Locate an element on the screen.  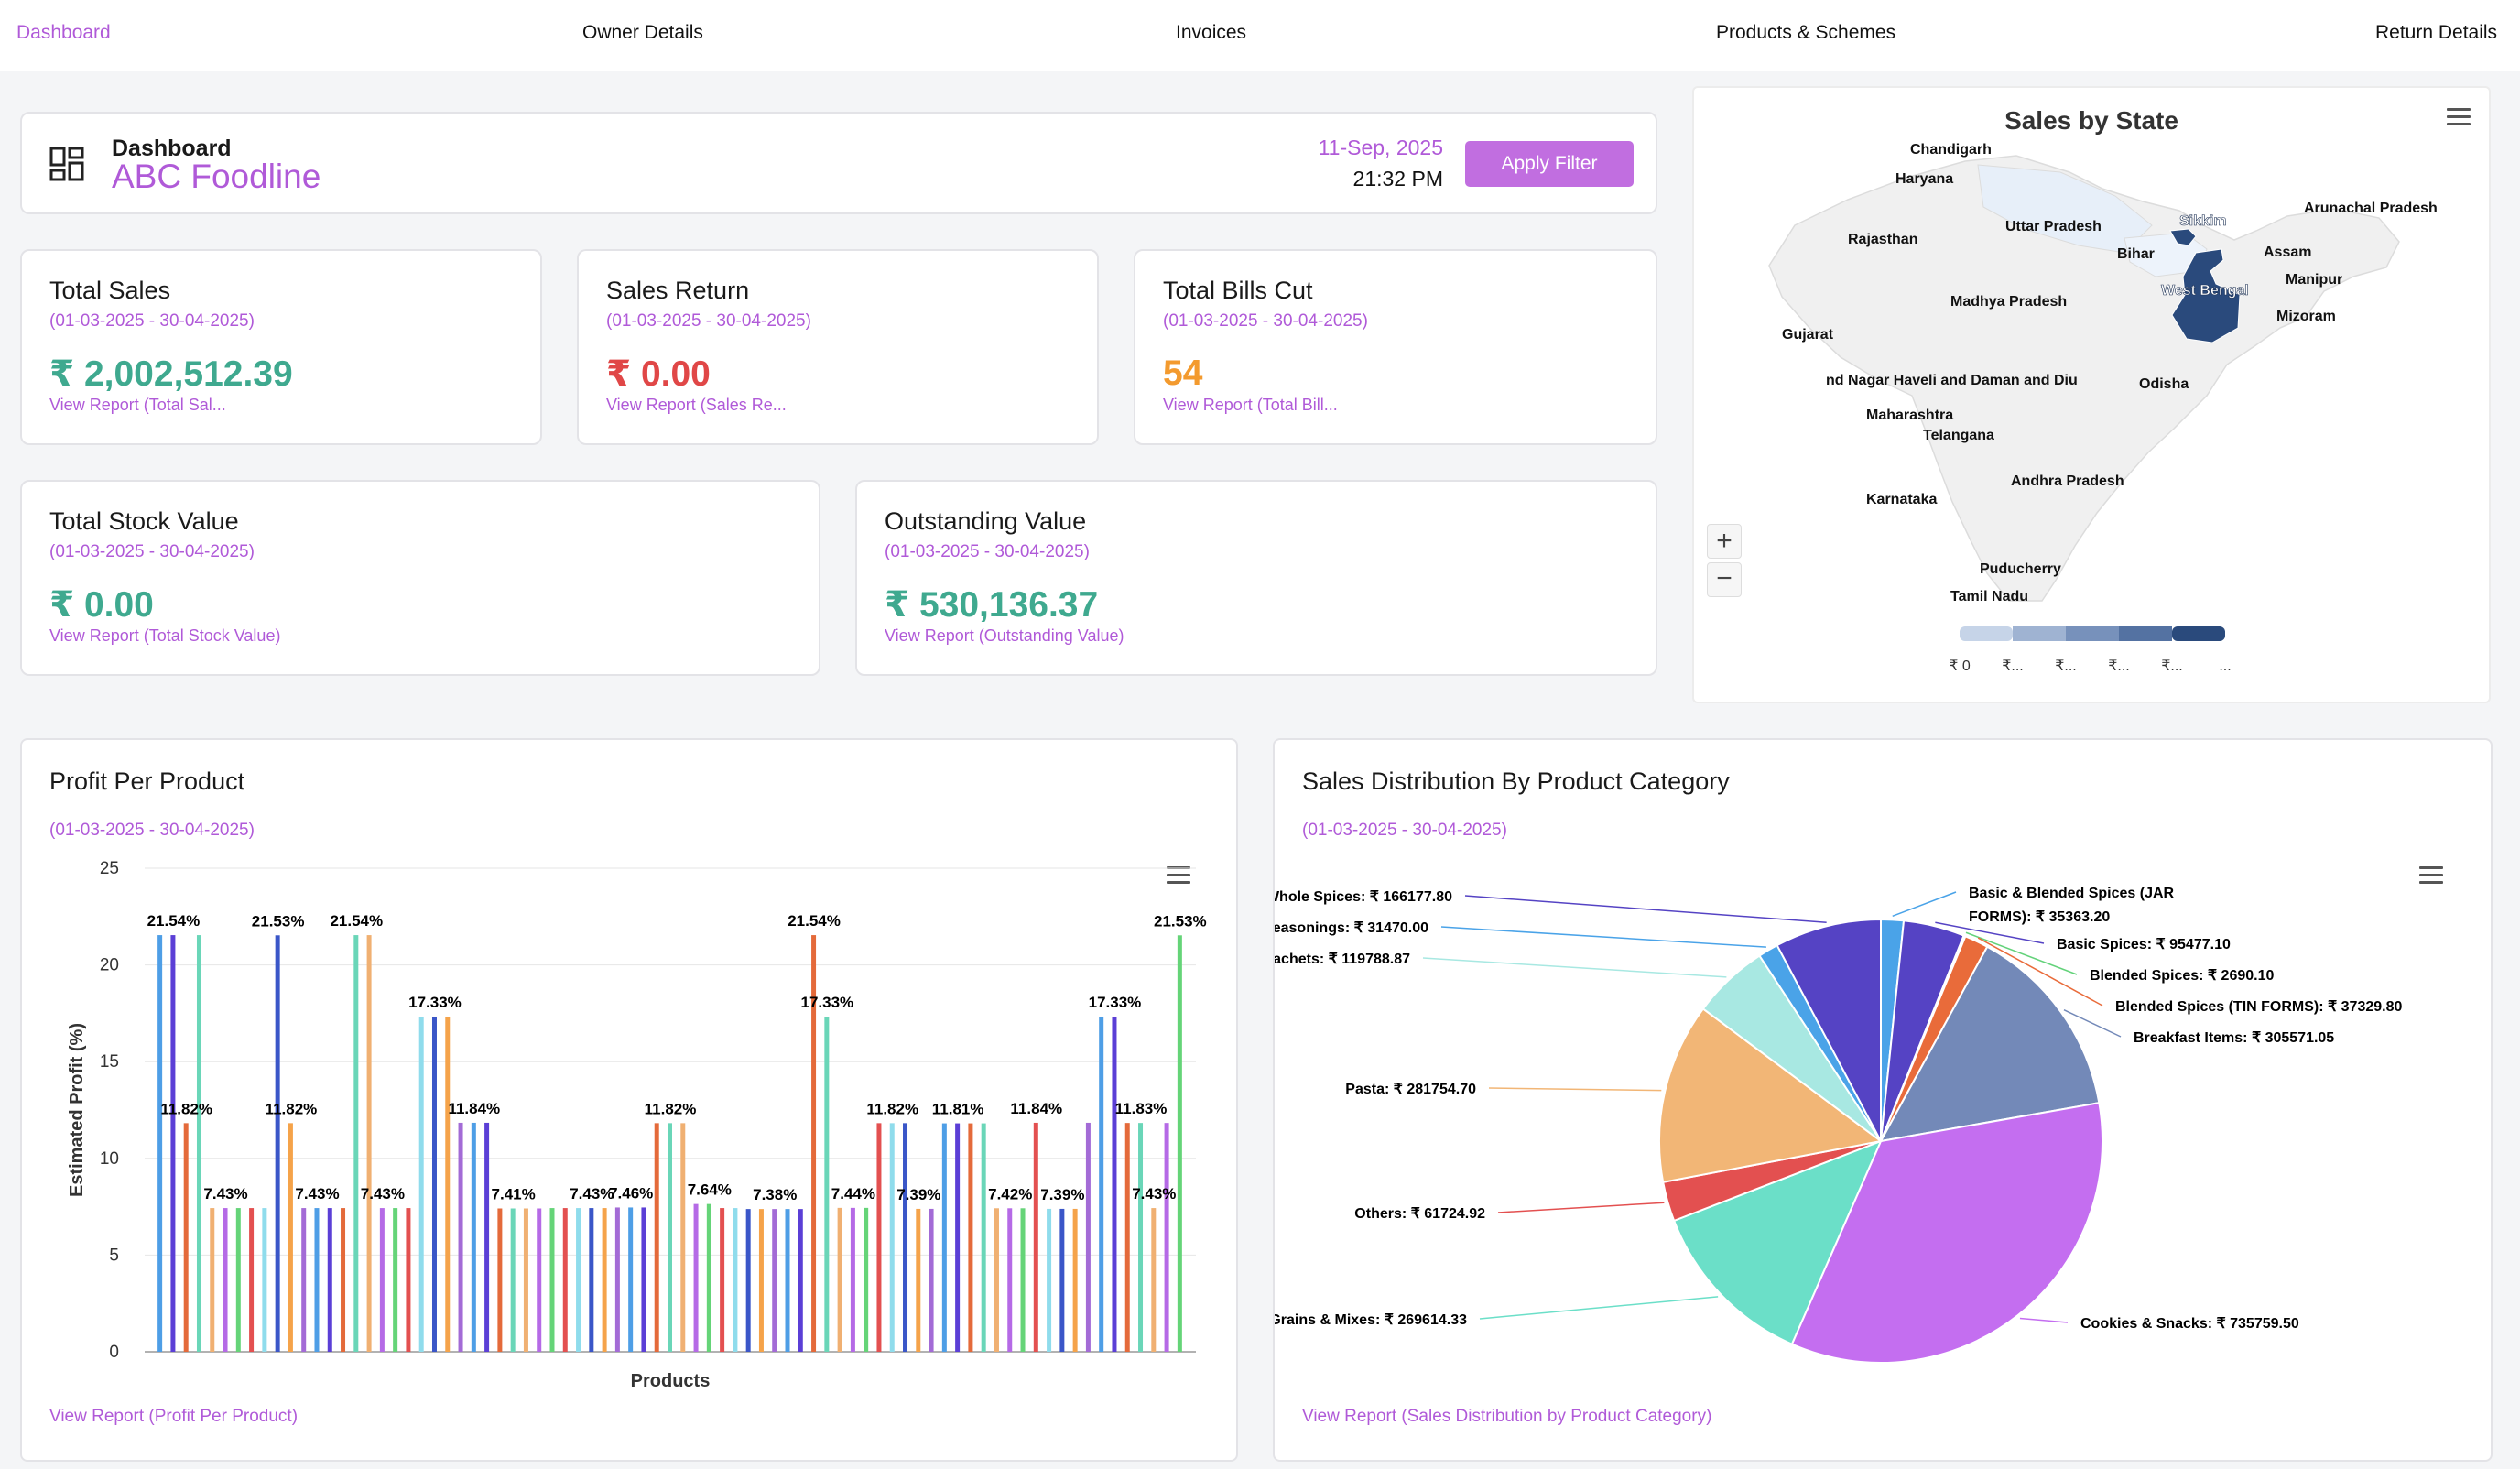
map-state-label: Tamil Nadu is located at coordinates (1989, 596).